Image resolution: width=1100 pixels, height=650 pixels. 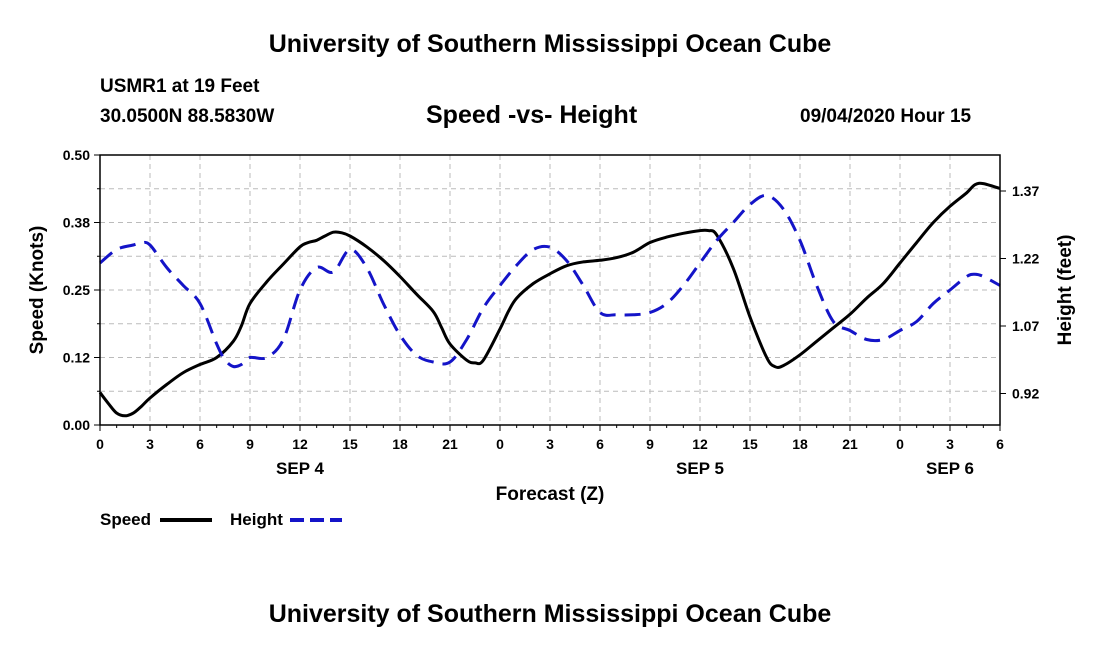 What do you see at coordinates (1065, 290) in the screenshot?
I see `y-right-axis-label: Height (feet)` at bounding box center [1065, 290].